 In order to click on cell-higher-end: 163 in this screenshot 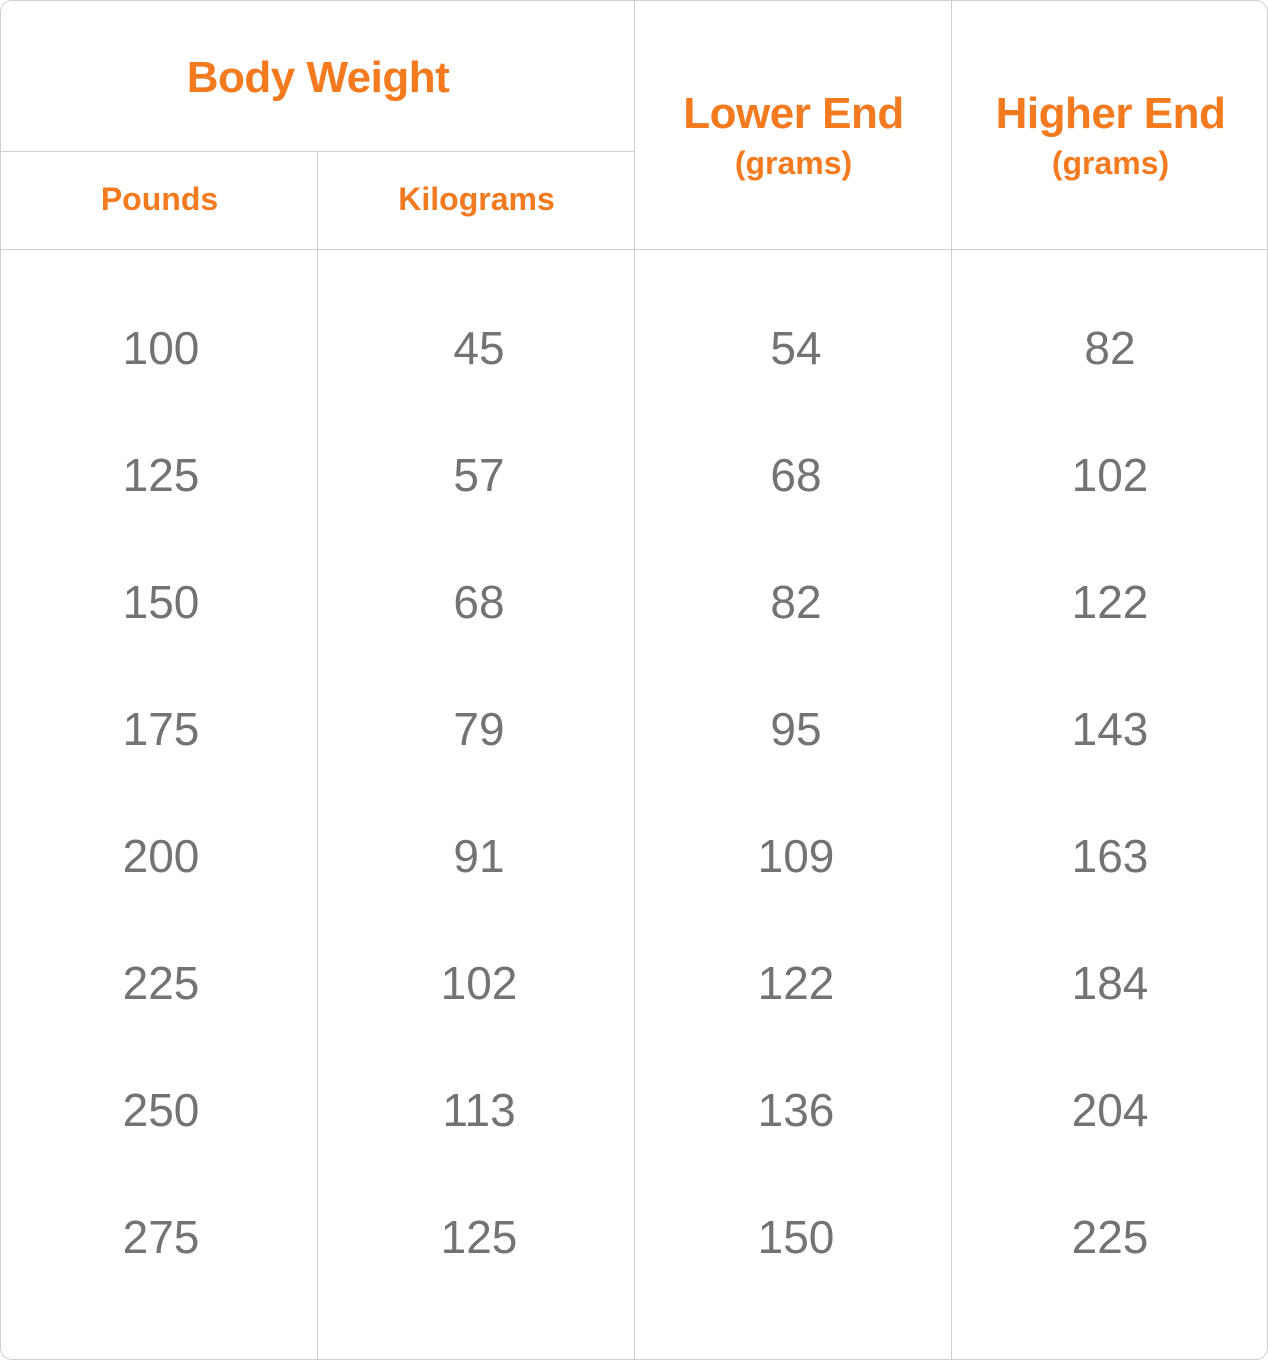, I will do `click(1110, 856)`.